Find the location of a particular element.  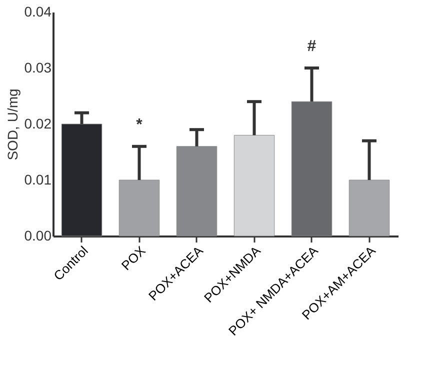

data-label: # is located at coordinates (311, 46).